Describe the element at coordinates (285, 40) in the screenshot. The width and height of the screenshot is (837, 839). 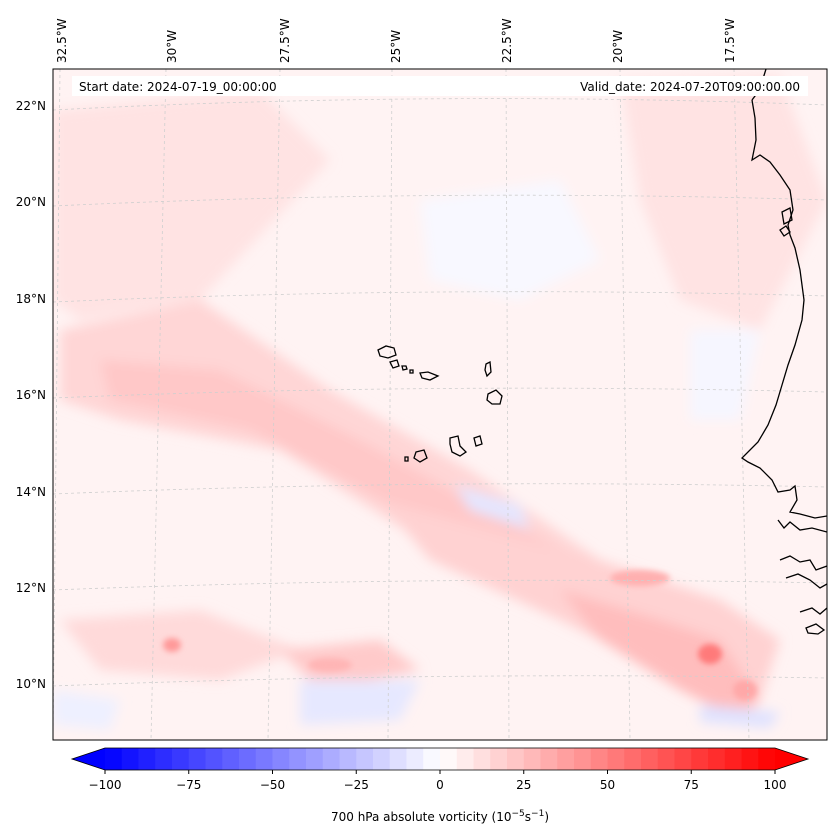
I see `lon-label: 27.5°W` at that location.